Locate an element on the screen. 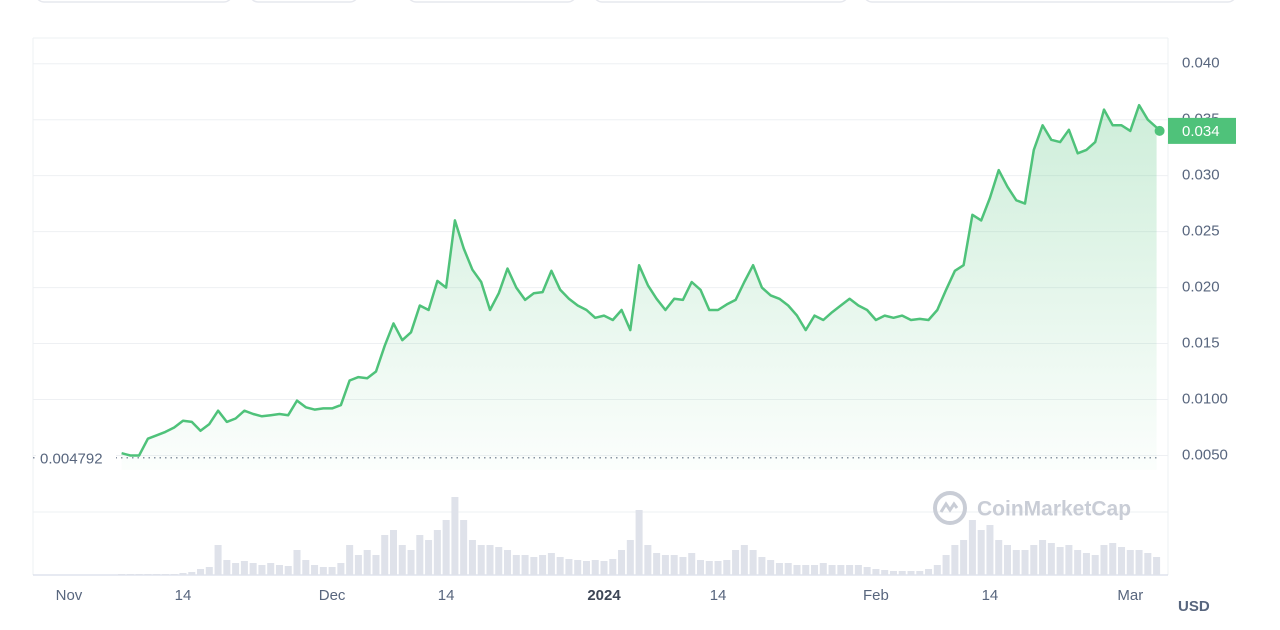 The height and width of the screenshot is (630, 1280). current-price-label: 0.034 is located at coordinates (1201, 131).